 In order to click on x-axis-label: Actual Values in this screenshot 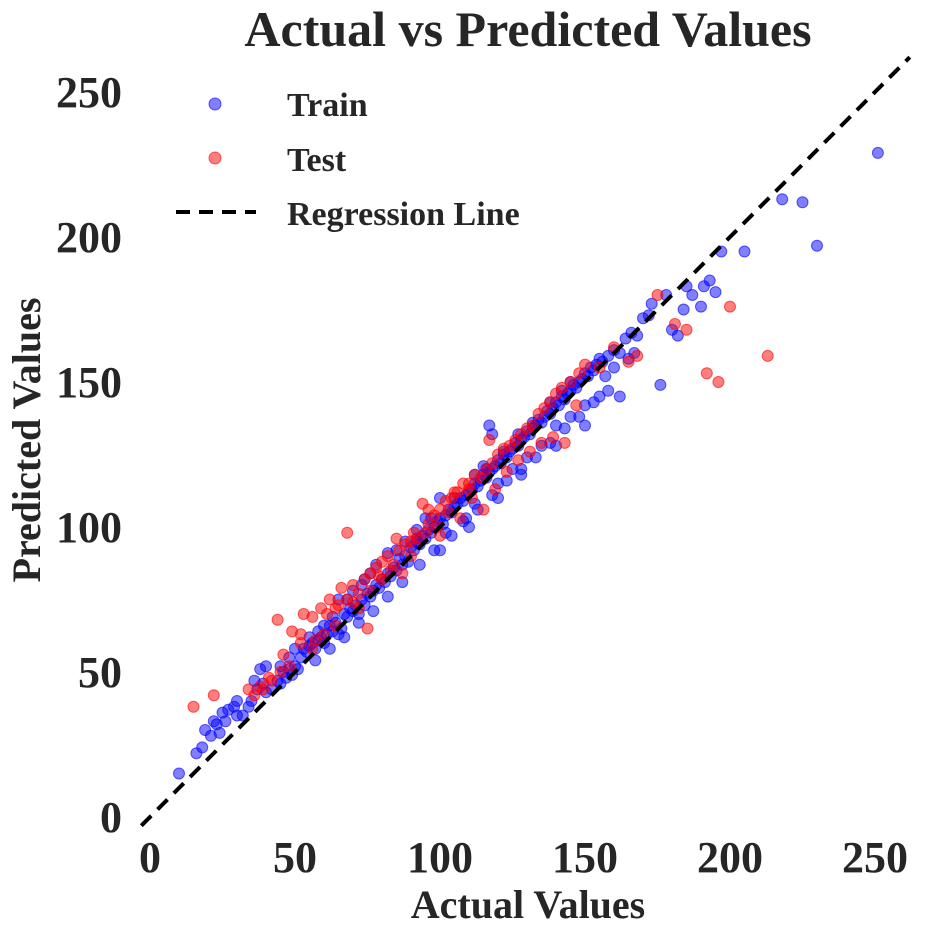, I will do `click(528, 904)`.